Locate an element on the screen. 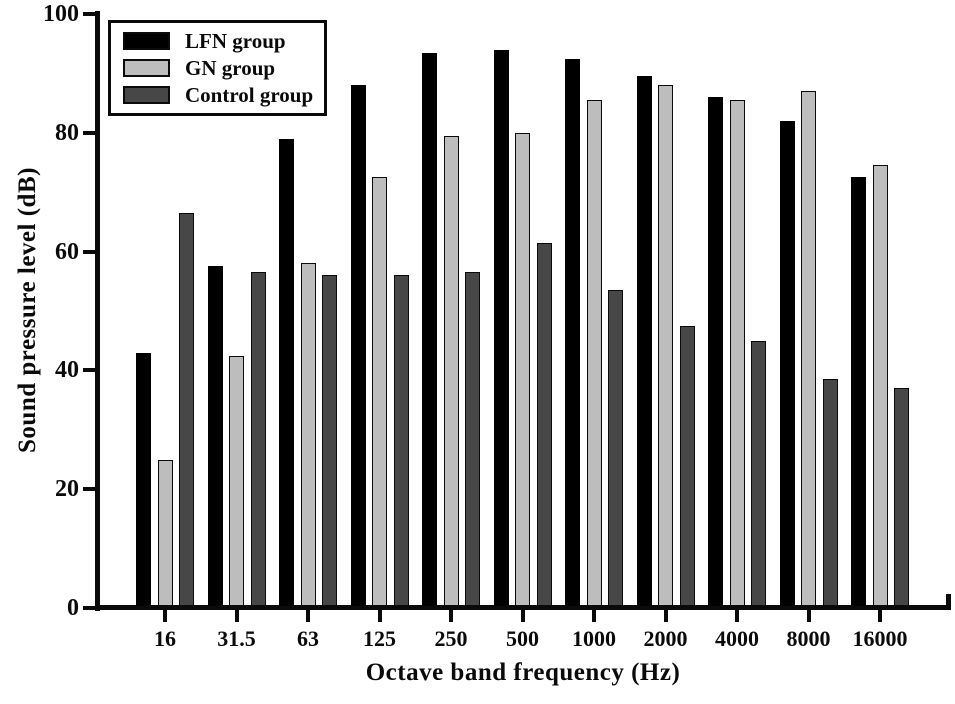 Image resolution: width=955 pixels, height=704 pixels. x-axis-title: Octave band frequency (Hz) is located at coordinates (523, 672).